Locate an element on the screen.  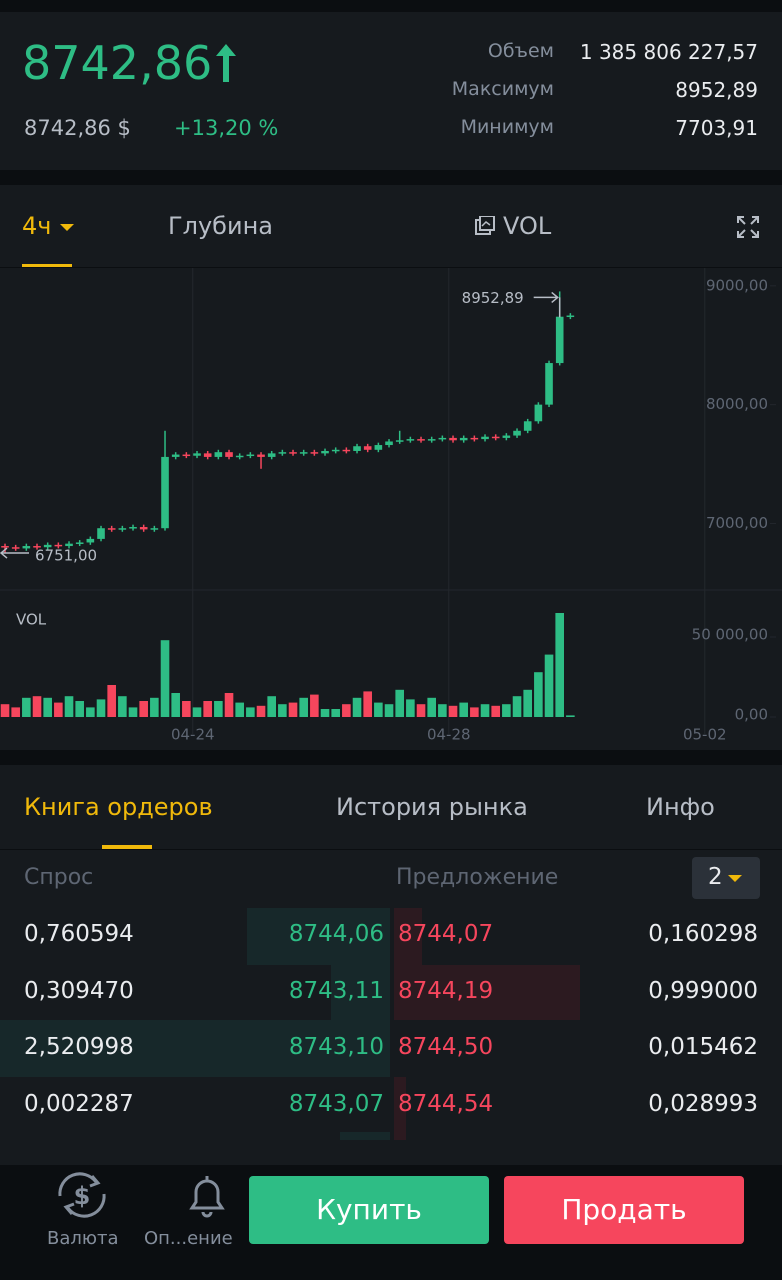
info-tab: Инфо is located at coordinates (680, 807).